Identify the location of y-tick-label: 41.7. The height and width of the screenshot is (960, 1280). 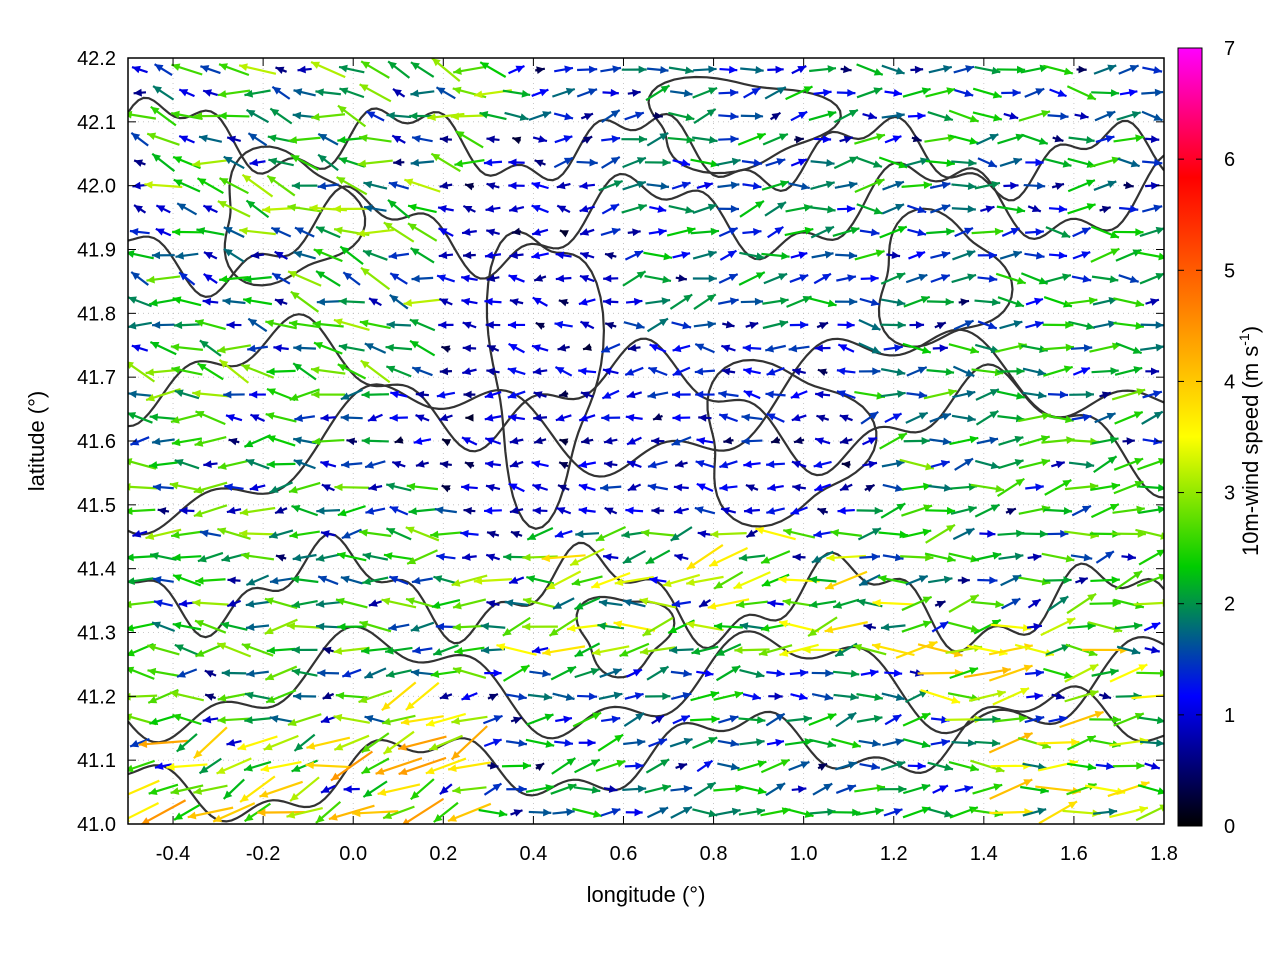
(96, 378).